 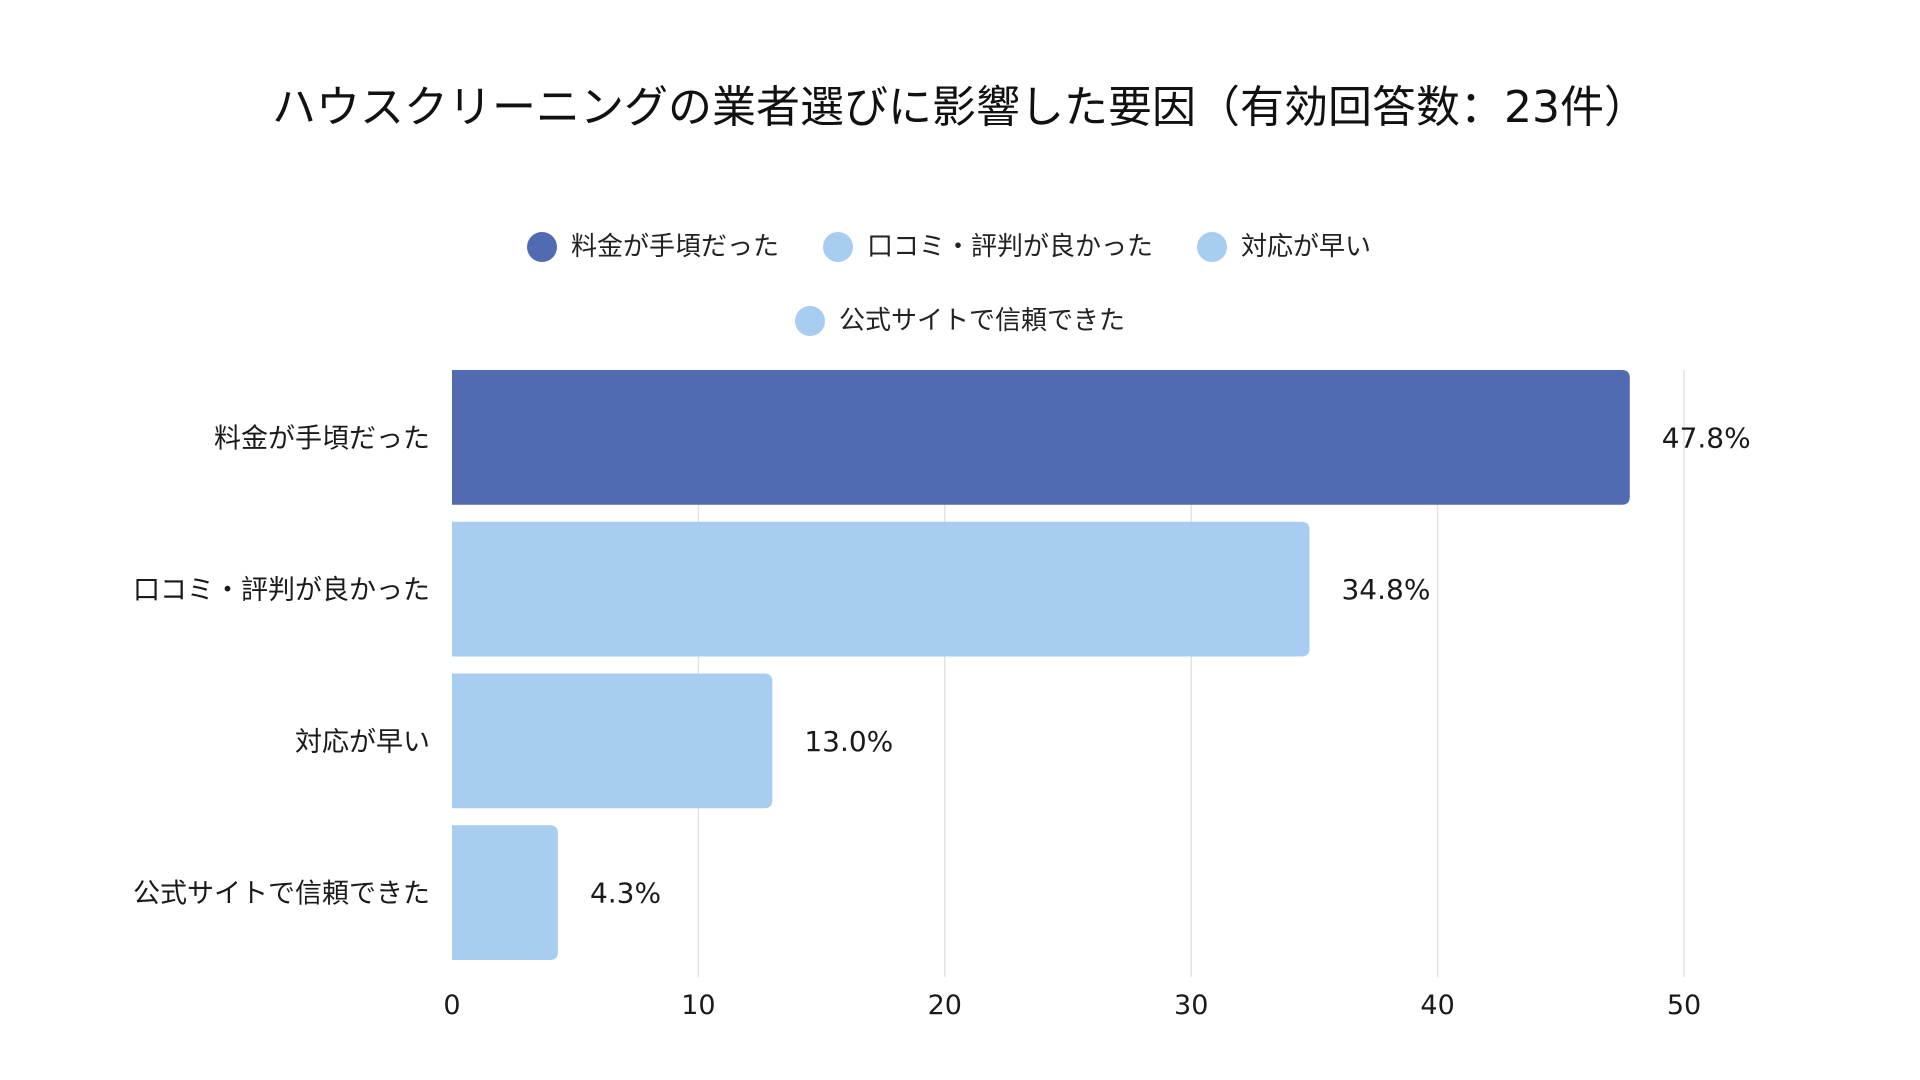 I want to click on legend-row-1: 料金が手頃だった 口コミ・評判が良かった 対応が早い, so click(x=960, y=247).